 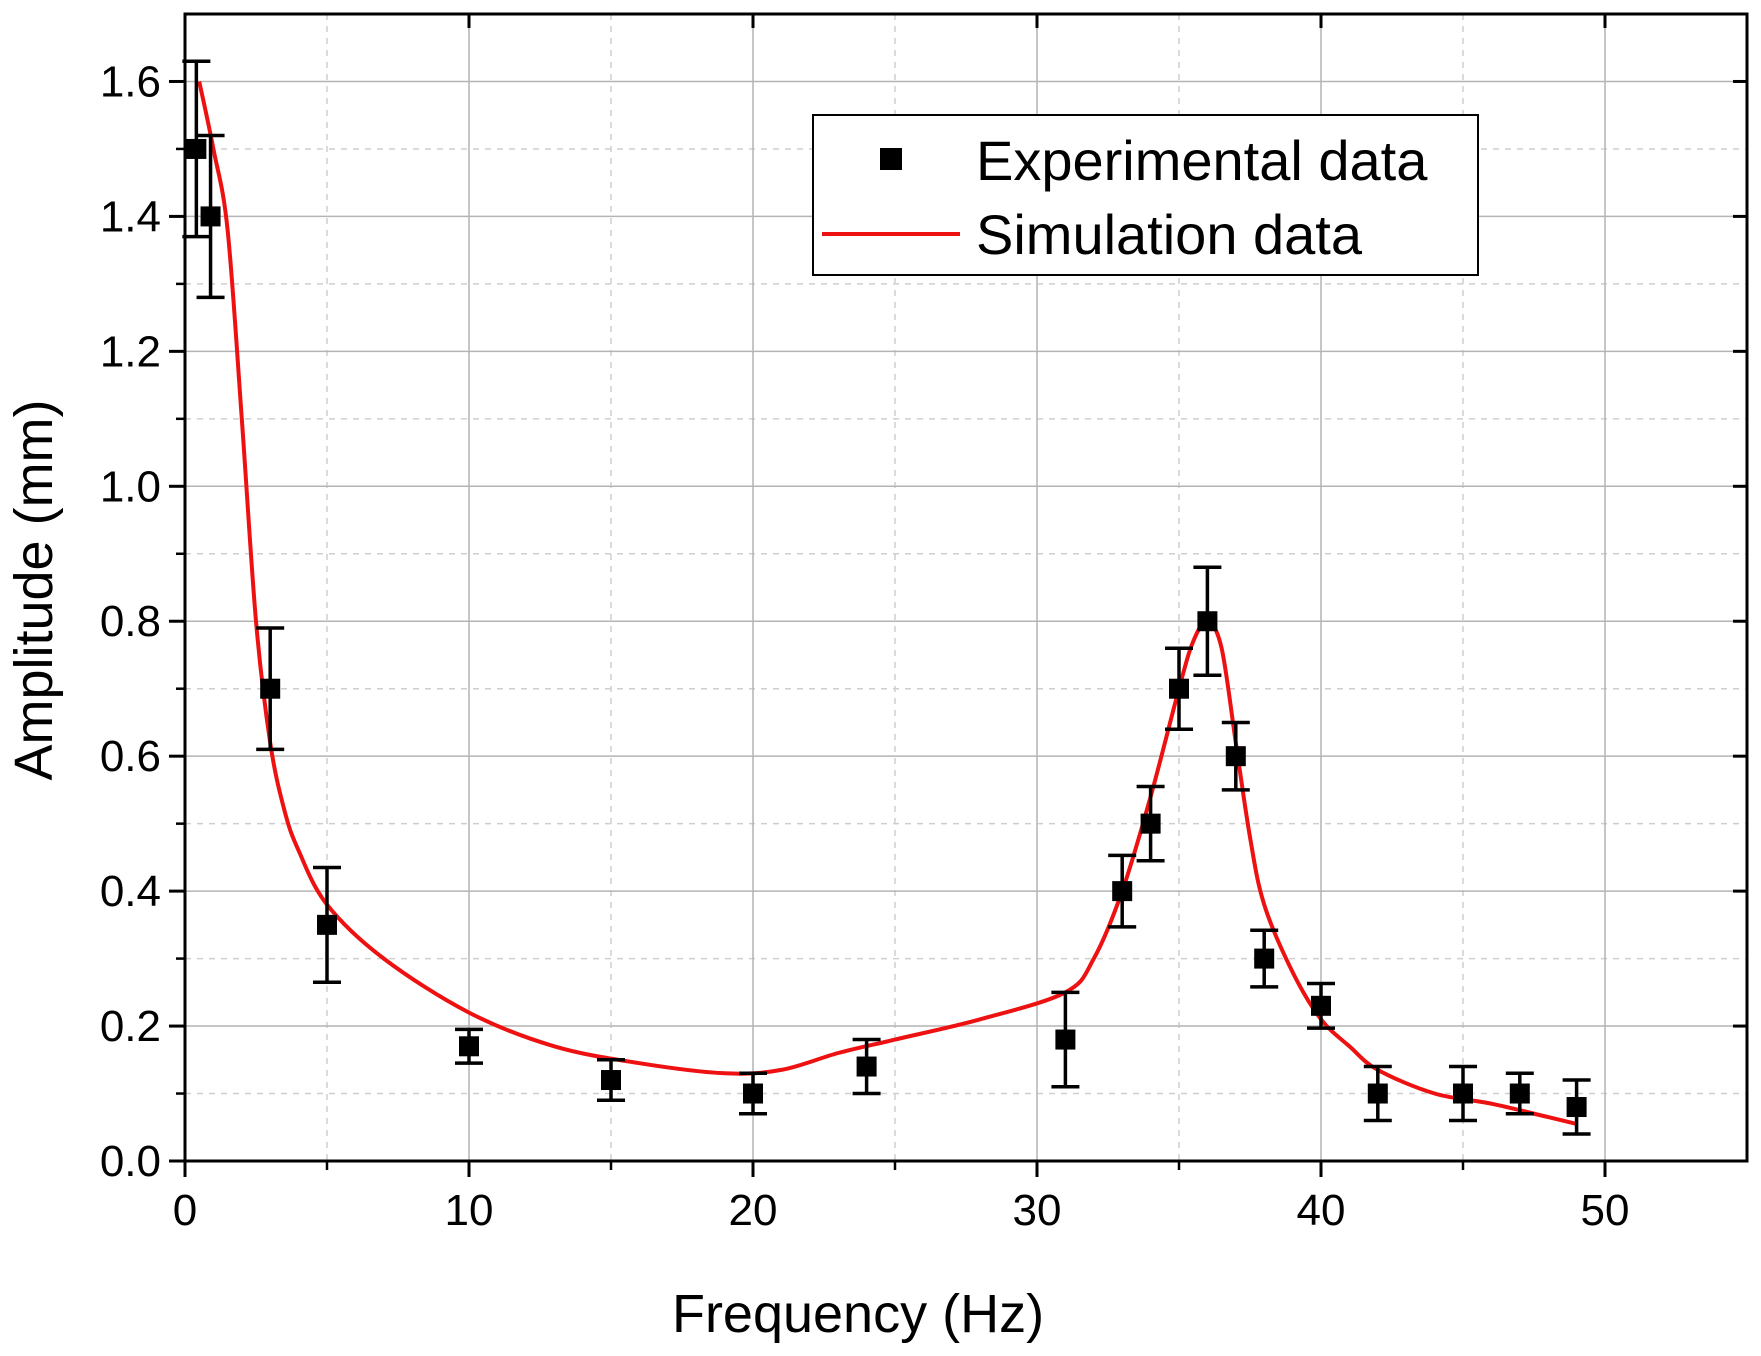 What do you see at coordinates (130, 1161) in the screenshot?
I see `y-tick-label: 0.0` at bounding box center [130, 1161].